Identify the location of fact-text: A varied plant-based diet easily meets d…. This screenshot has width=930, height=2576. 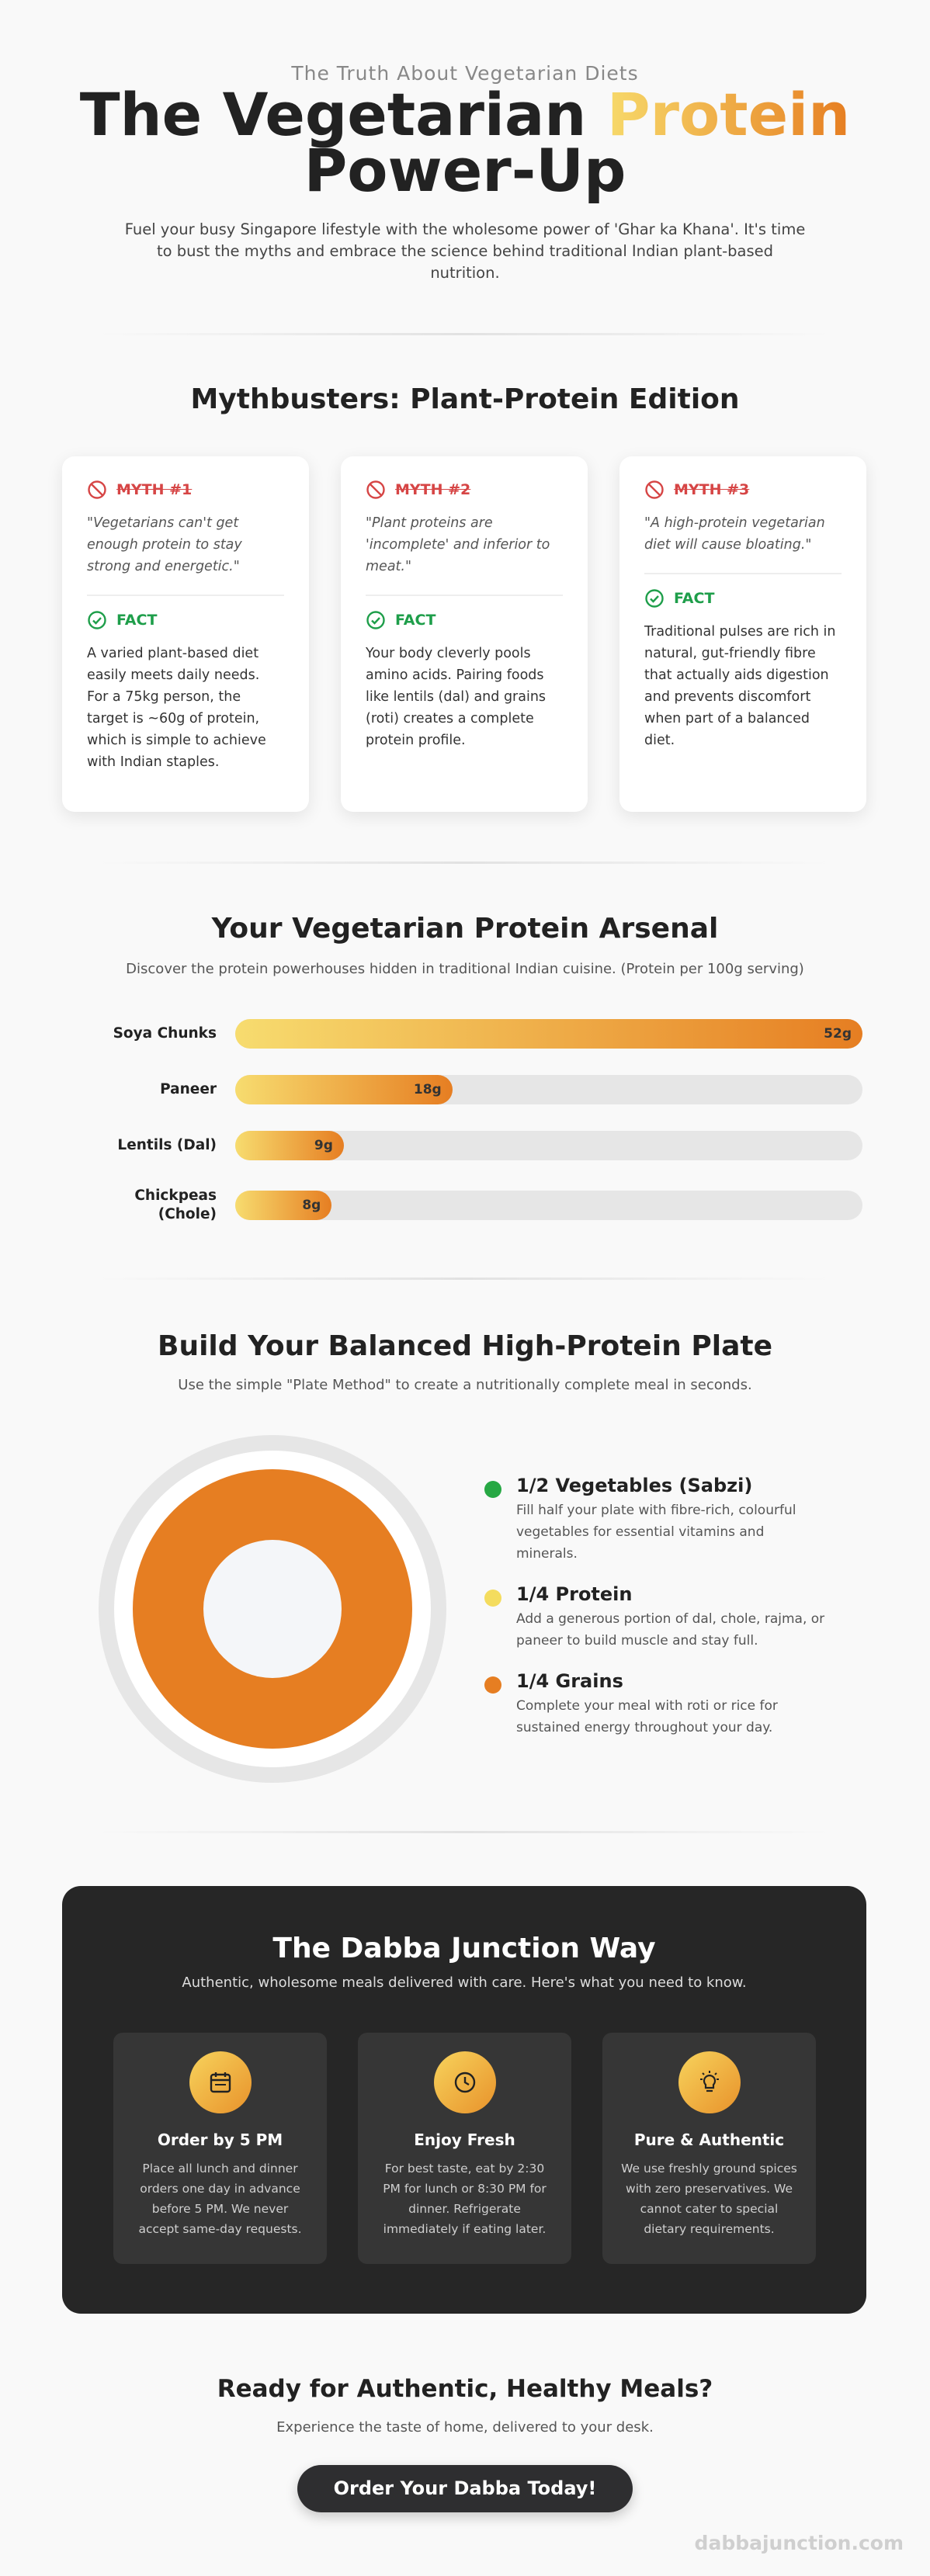
(176, 708).